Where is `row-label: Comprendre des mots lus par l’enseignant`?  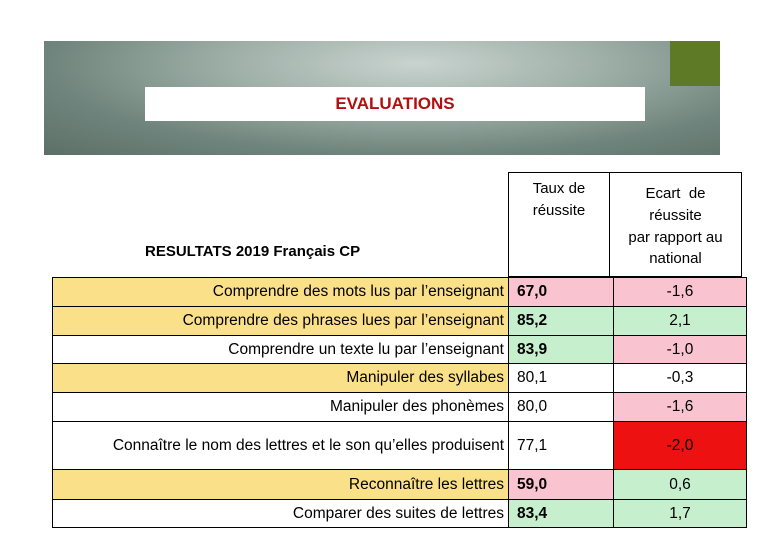
row-label: Comprendre des mots lus par l’enseignant is located at coordinates (280, 292).